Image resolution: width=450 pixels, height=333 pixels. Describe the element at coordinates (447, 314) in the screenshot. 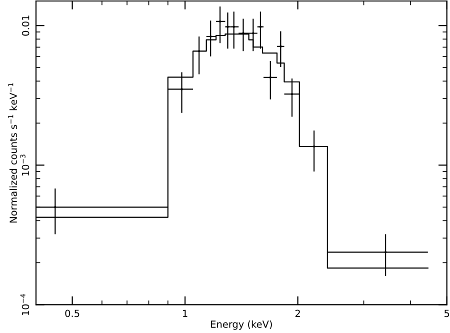

I see `x-tick-label: 5` at that location.